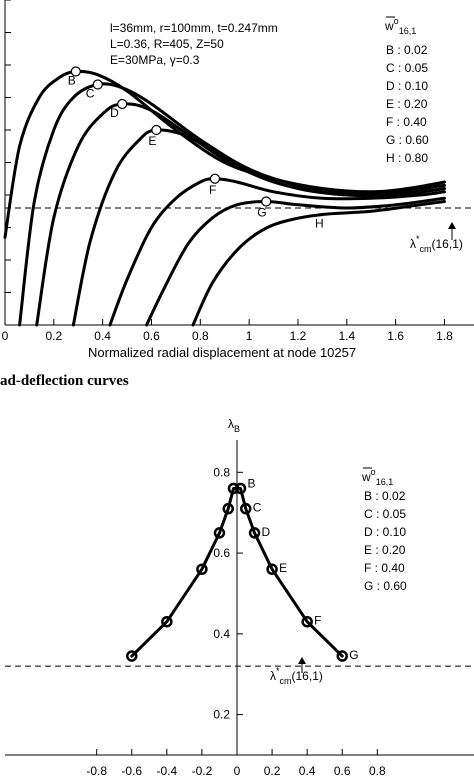  What do you see at coordinates (221, 715) in the screenshot?
I see `bottom-y-tick-label: 0.2` at bounding box center [221, 715].